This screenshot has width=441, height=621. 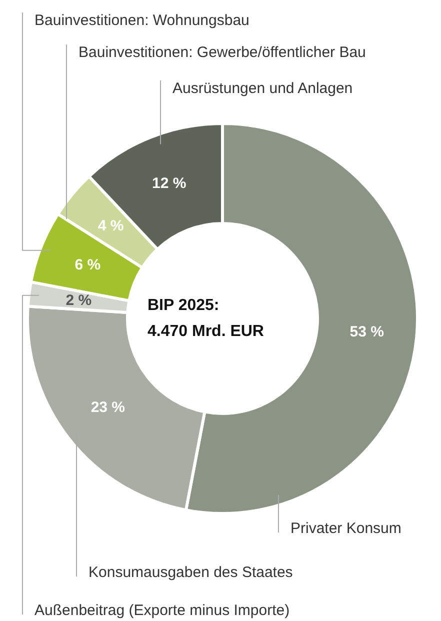 What do you see at coordinates (206, 318) in the screenshot?
I see `text: BIP 2025: 4.470 Mrd. EUR` at bounding box center [206, 318].